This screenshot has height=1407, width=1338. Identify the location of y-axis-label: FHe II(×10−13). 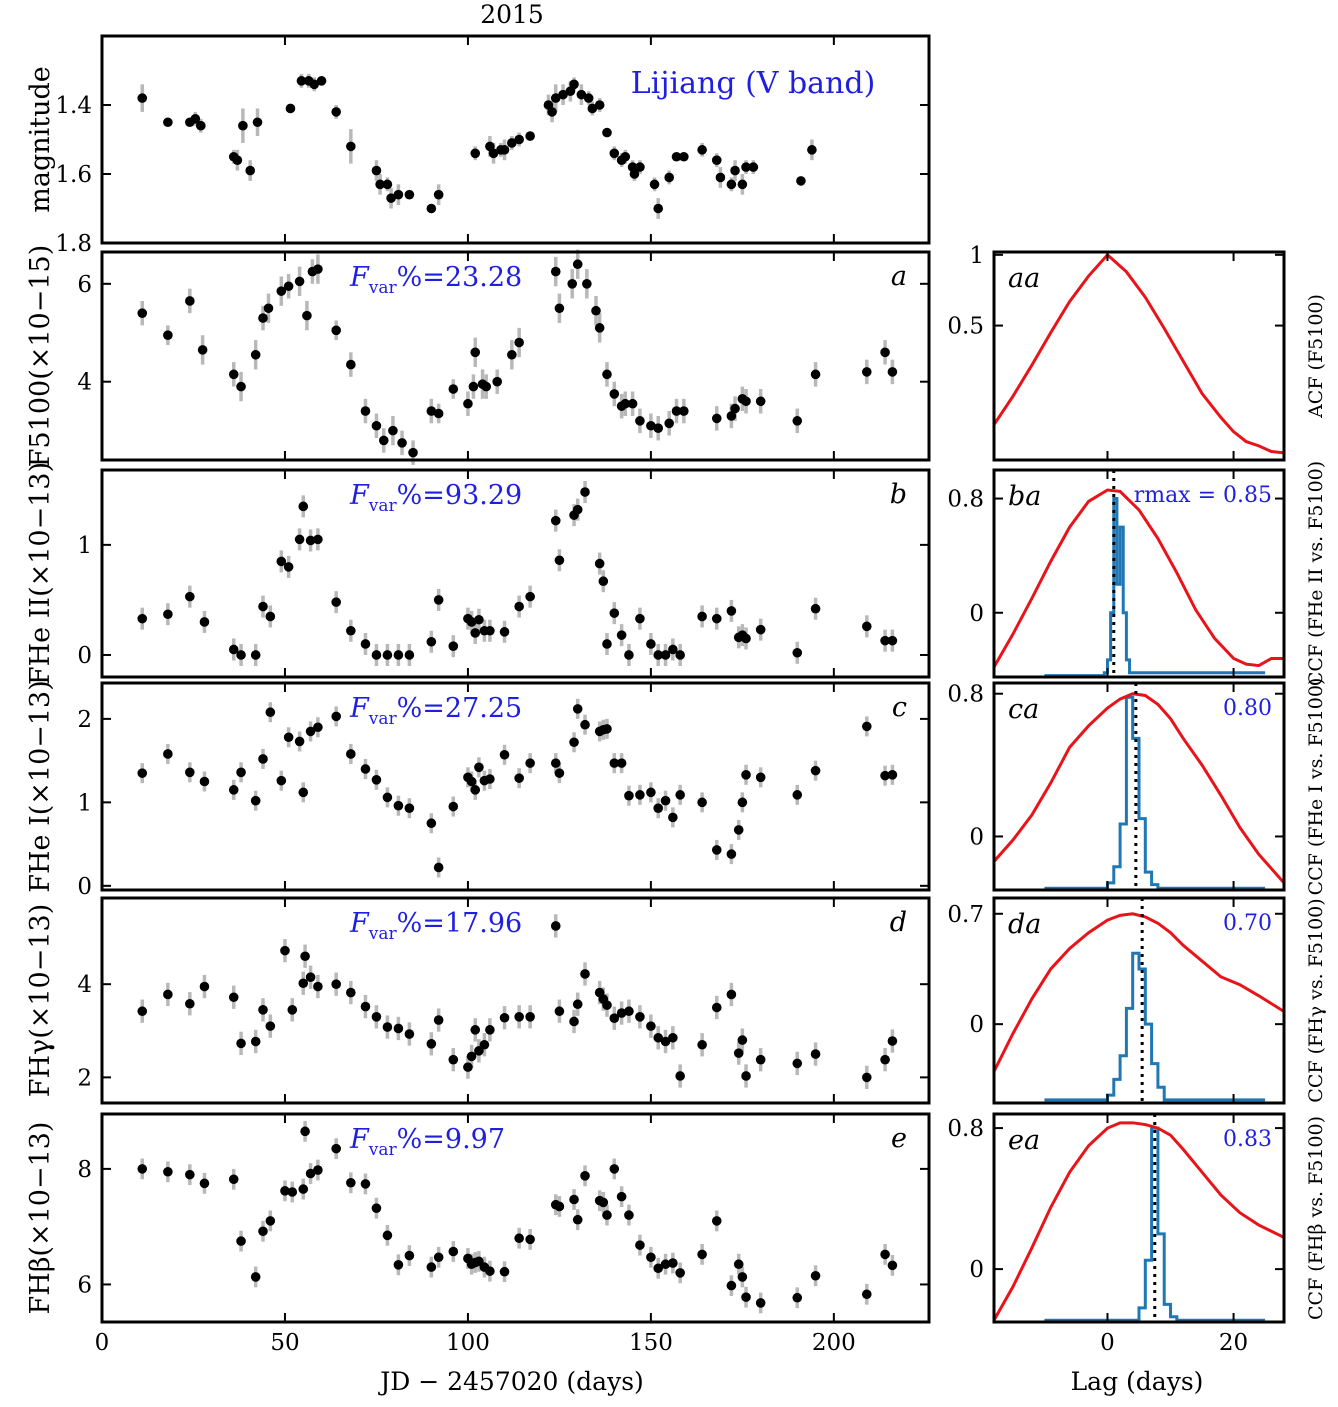
(40, 573).